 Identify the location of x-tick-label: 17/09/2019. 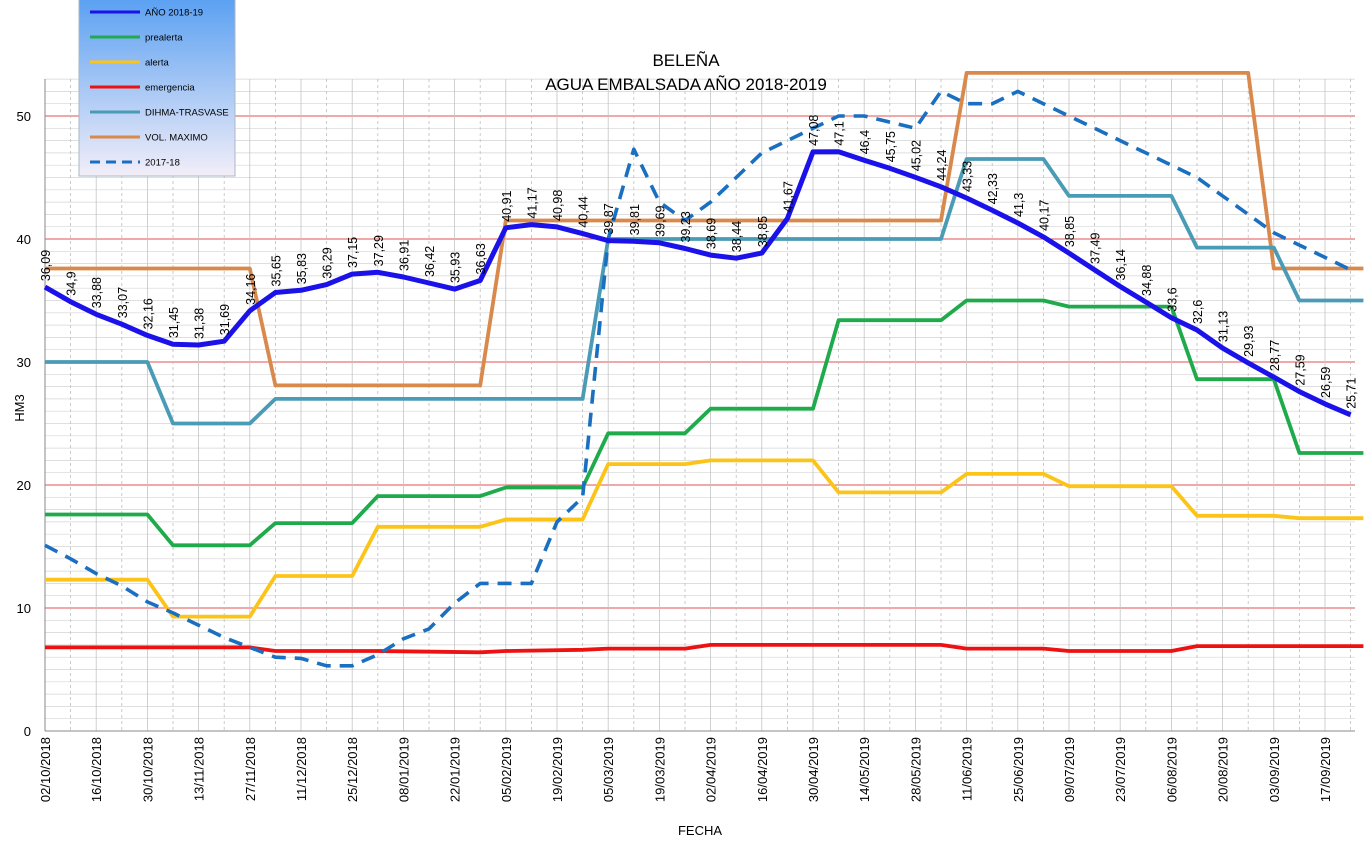
(1325, 769).